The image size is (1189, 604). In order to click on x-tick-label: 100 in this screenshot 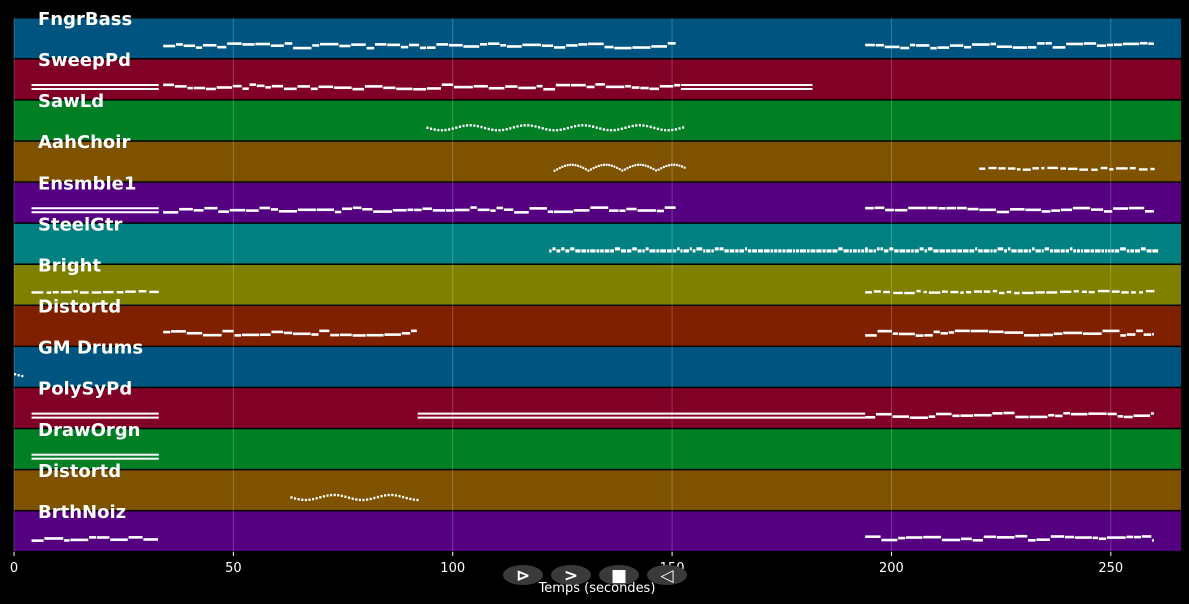, I will do `click(452, 568)`.